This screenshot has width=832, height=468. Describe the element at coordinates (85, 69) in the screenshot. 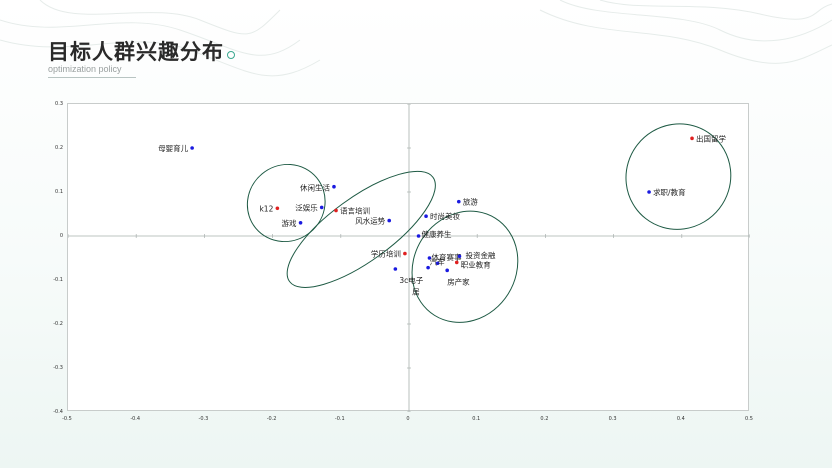

I see `page-subtitle: optimization policy` at that location.